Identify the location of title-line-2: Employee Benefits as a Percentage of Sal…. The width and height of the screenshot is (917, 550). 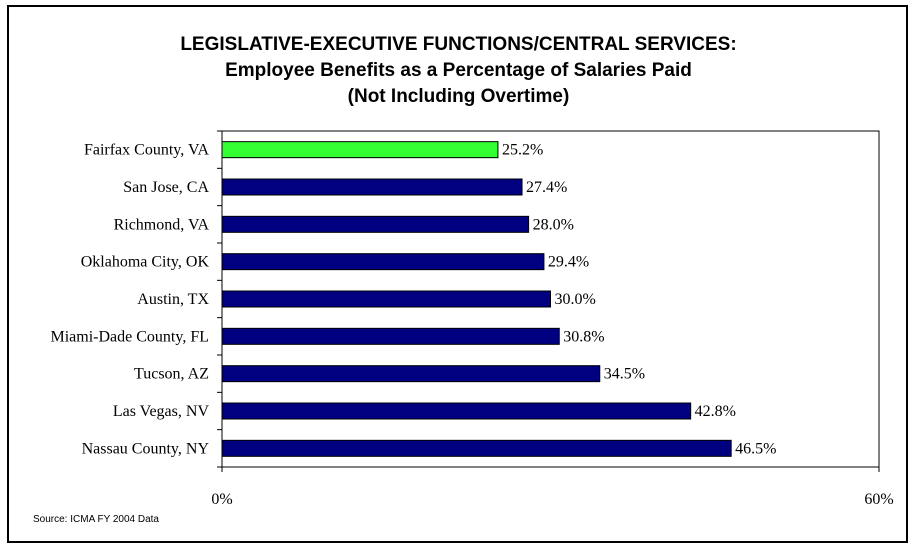
(458, 70).